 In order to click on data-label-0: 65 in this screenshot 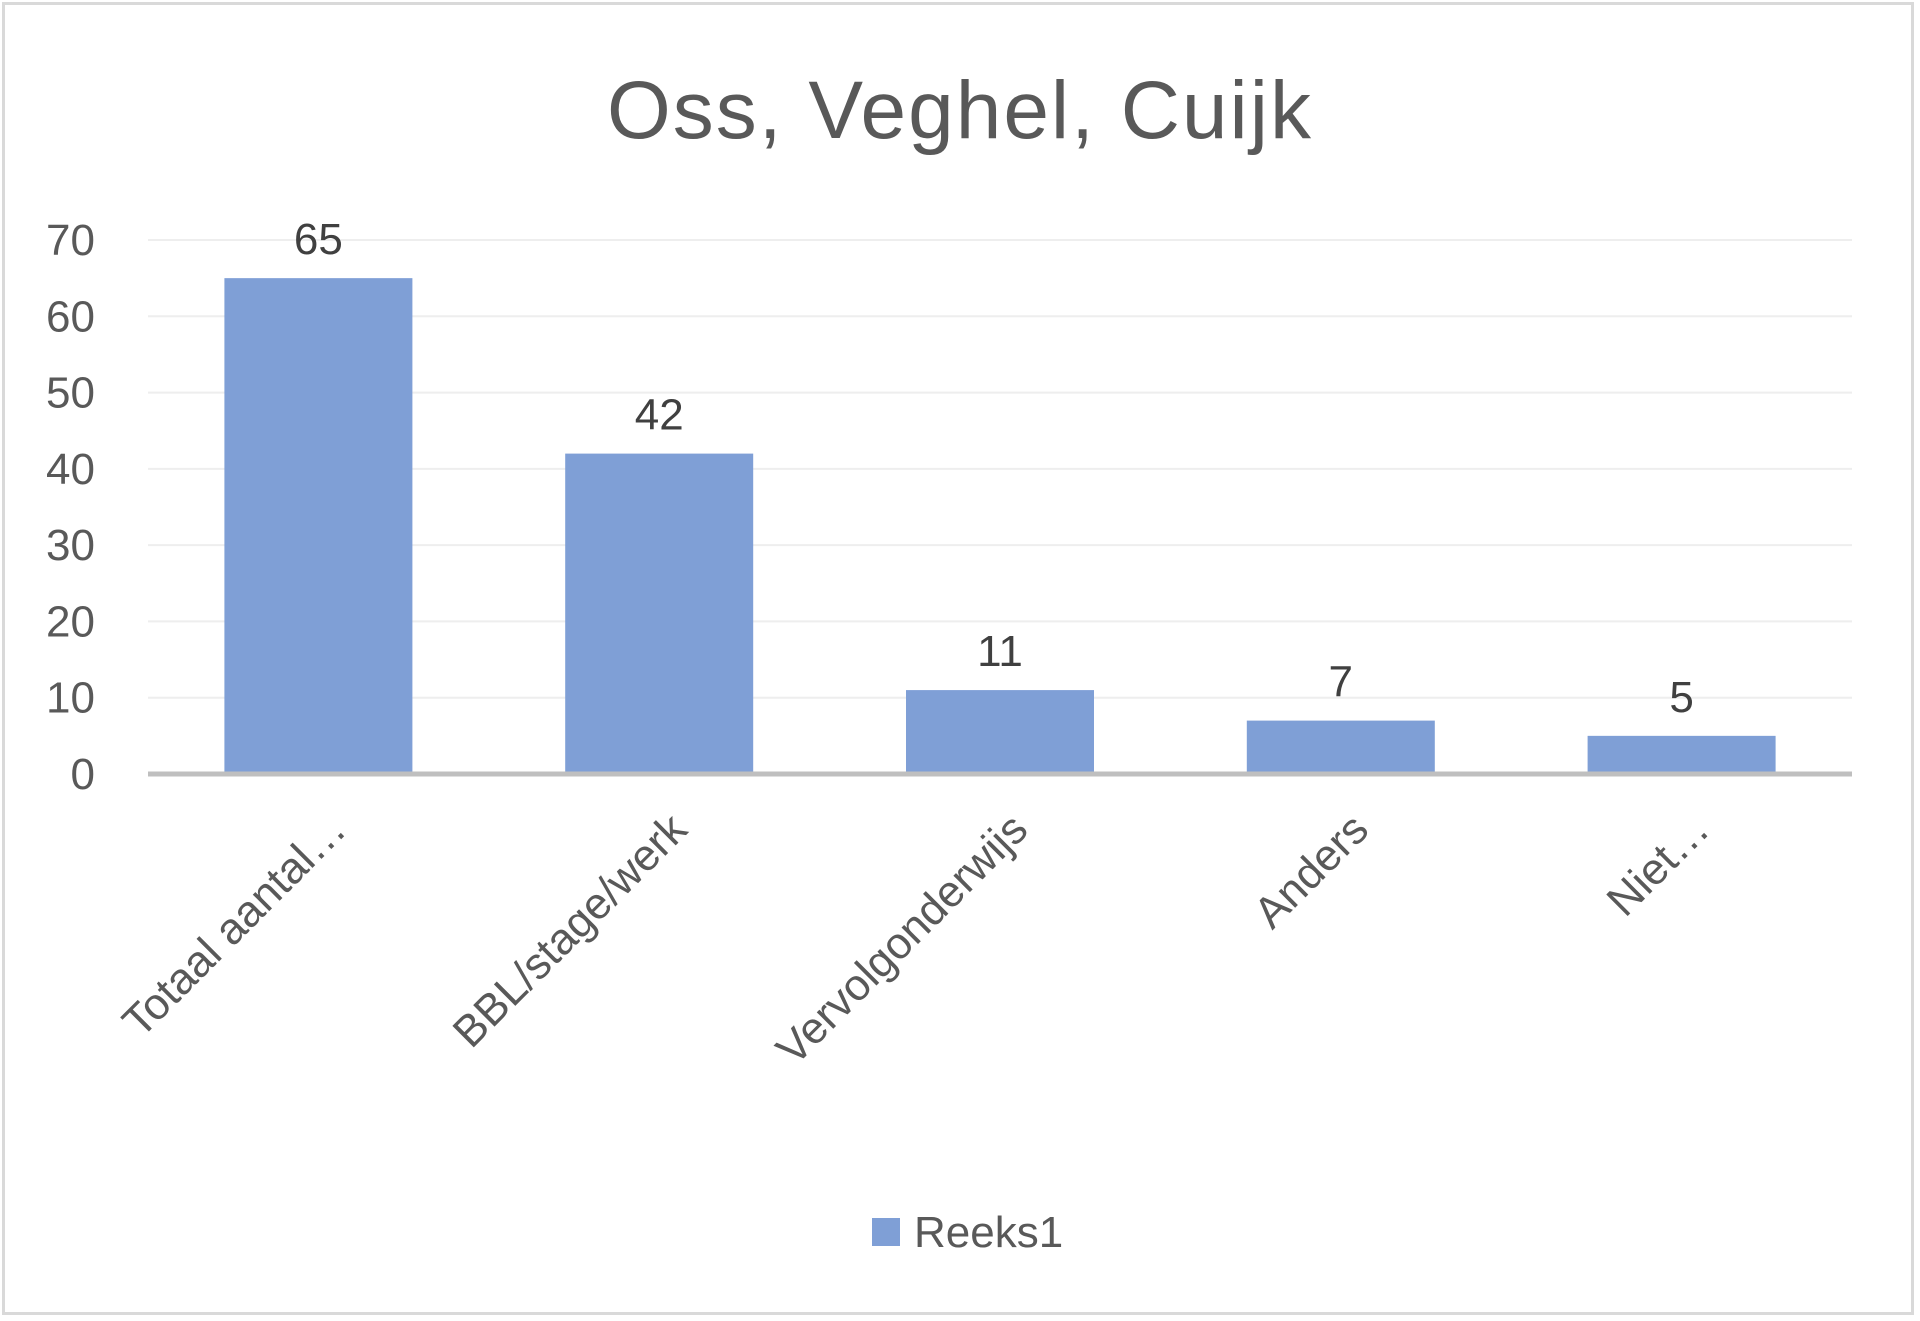, I will do `click(318, 239)`.